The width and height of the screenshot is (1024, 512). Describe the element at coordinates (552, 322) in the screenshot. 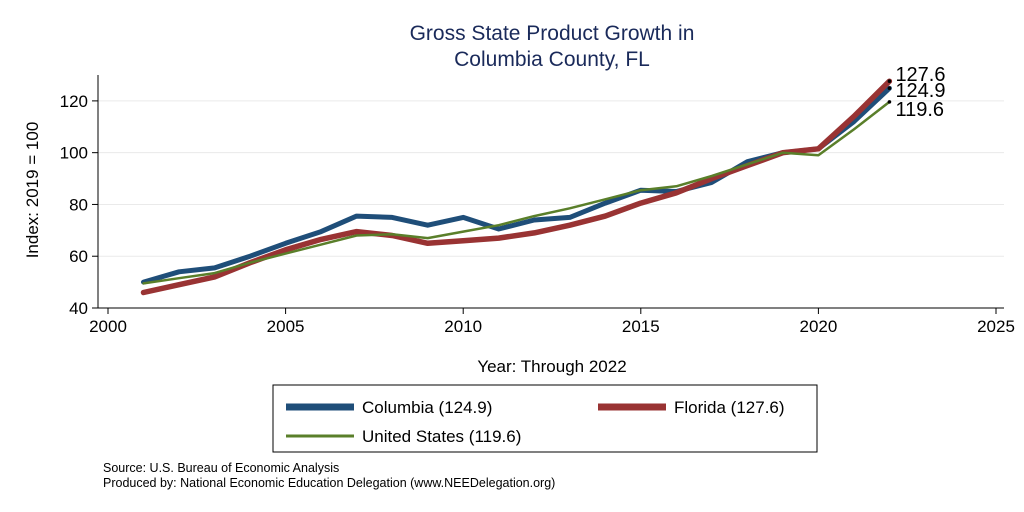

I see `x-ticks: 2000 2005 2010 2015 2020 2025` at that location.